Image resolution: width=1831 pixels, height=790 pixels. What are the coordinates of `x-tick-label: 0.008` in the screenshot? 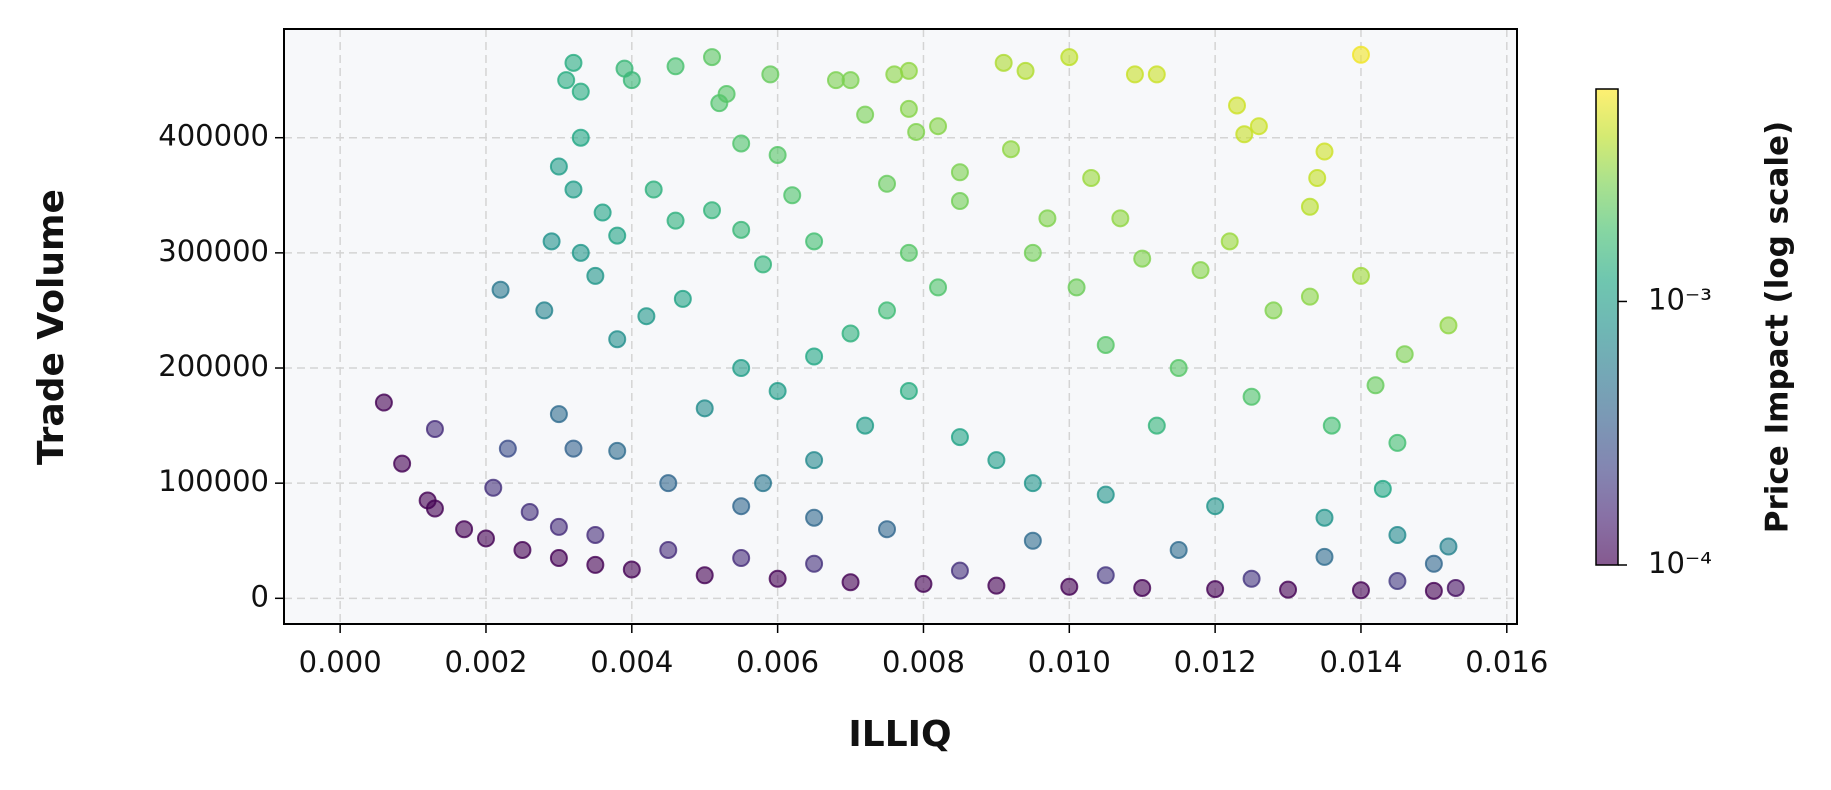 It's located at (923, 662).